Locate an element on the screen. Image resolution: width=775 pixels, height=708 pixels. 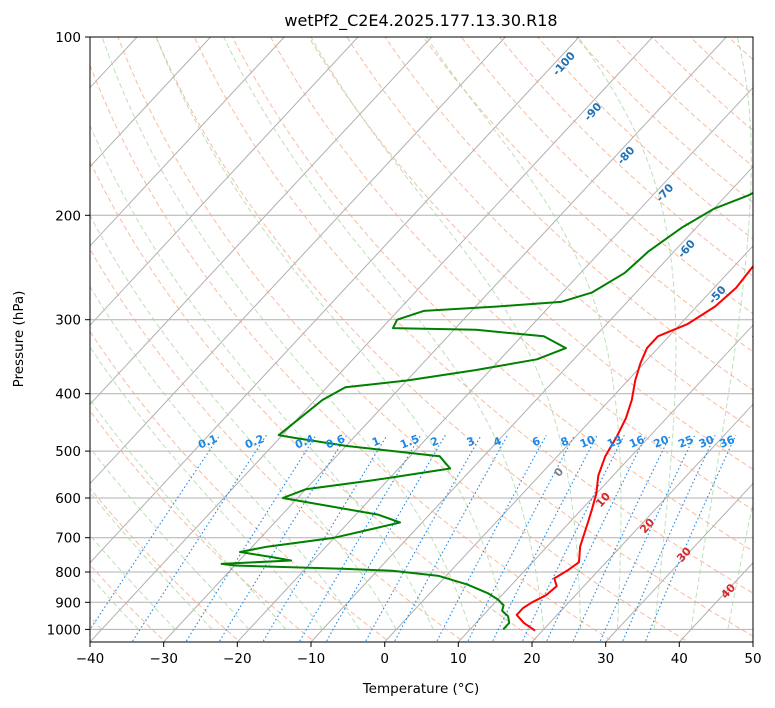
mixing-ratio-label: 3 is located at coordinates (471, 441).